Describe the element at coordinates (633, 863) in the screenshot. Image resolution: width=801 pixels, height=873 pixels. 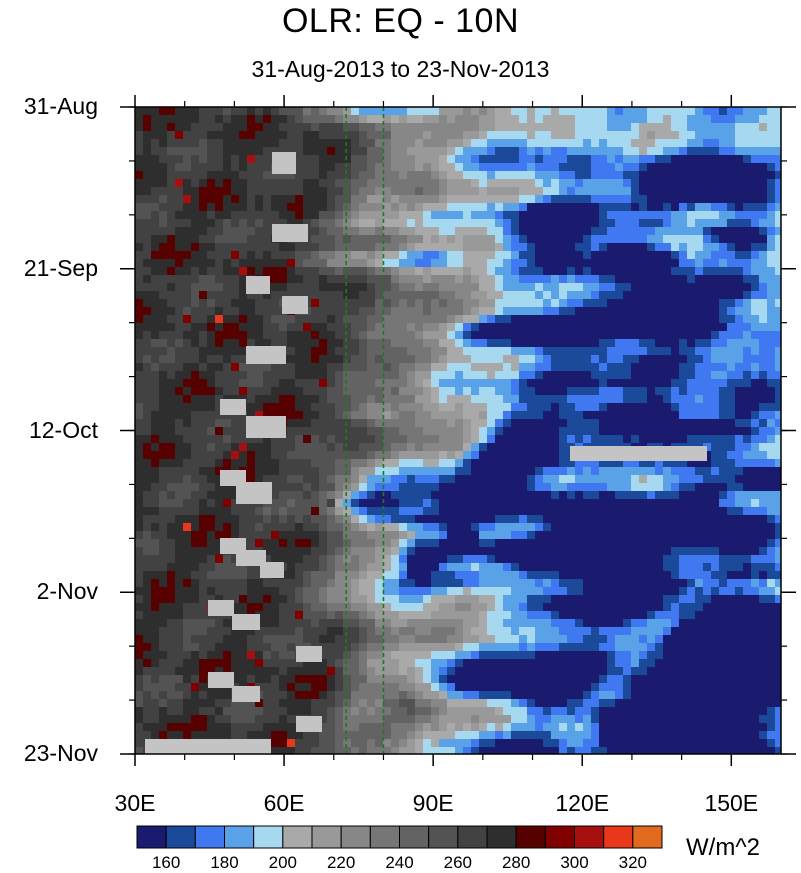
I see `colorbar-tick-label: 320` at that location.